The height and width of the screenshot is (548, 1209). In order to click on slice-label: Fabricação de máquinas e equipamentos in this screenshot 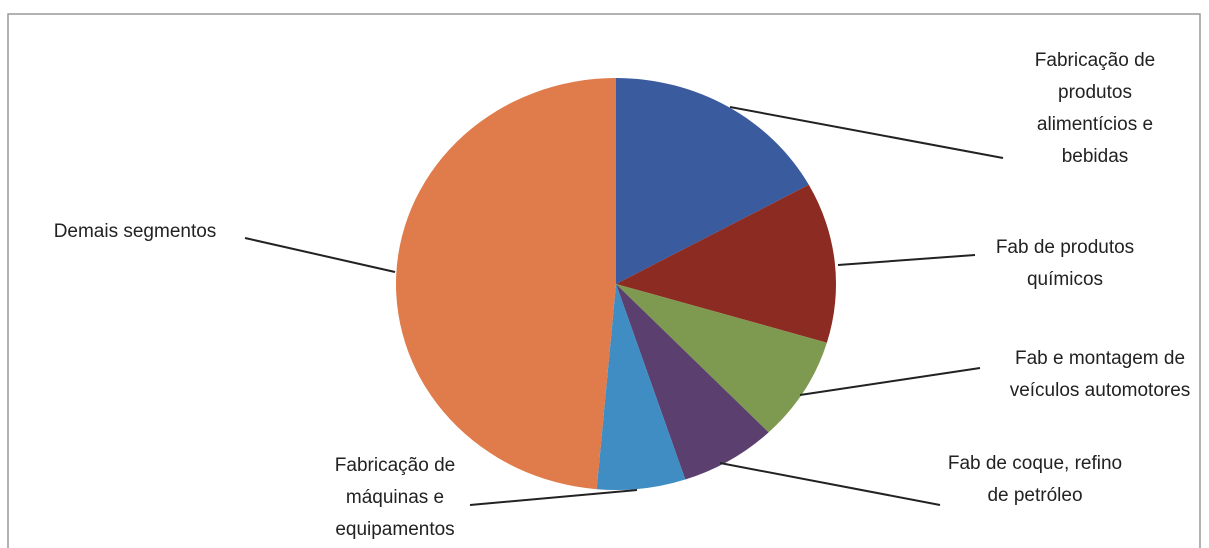, I will do `click(395, 497)`.